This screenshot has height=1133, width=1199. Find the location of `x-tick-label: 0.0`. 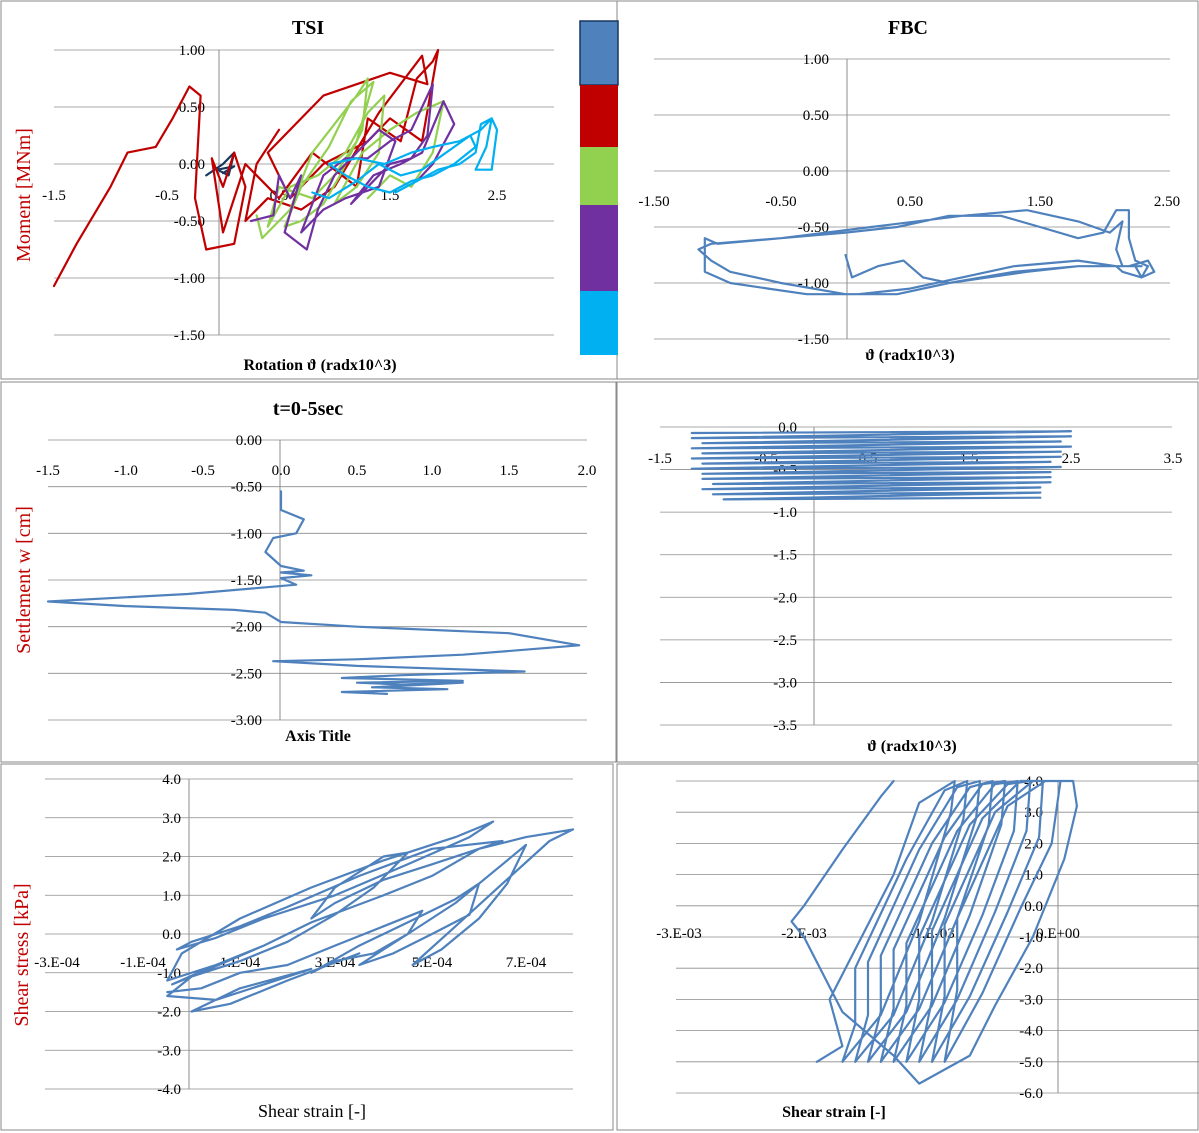

x-tick-label: 0.0 is located at coordinates (281, 471).